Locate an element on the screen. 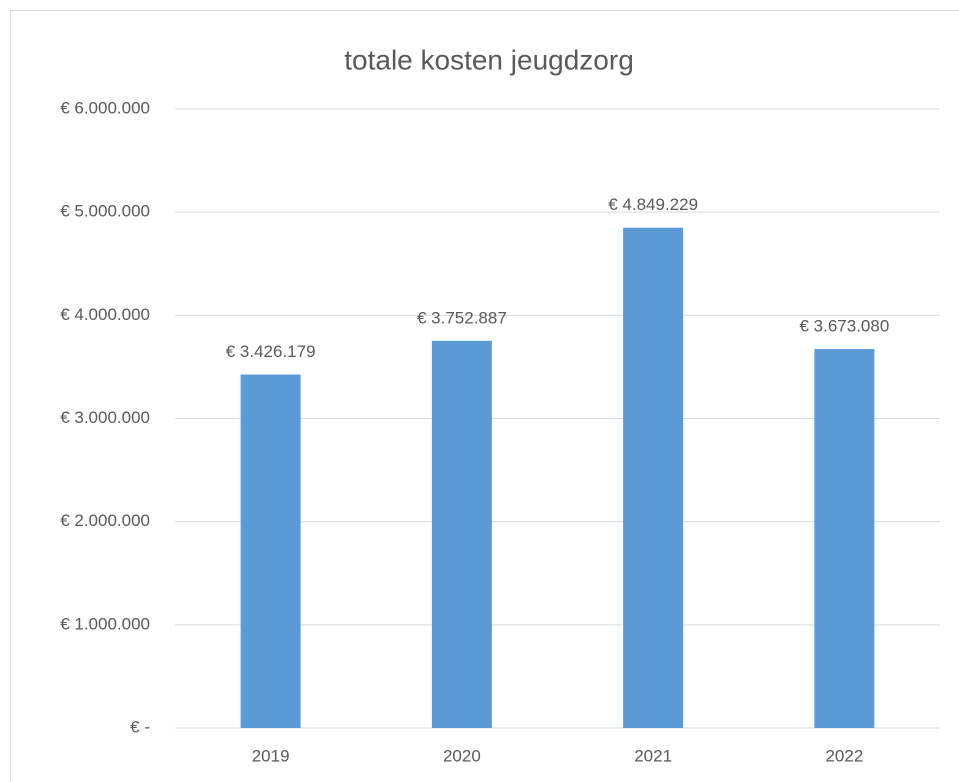  y-tick-label: € 4.000.000 is located at coordinates (105, 314).